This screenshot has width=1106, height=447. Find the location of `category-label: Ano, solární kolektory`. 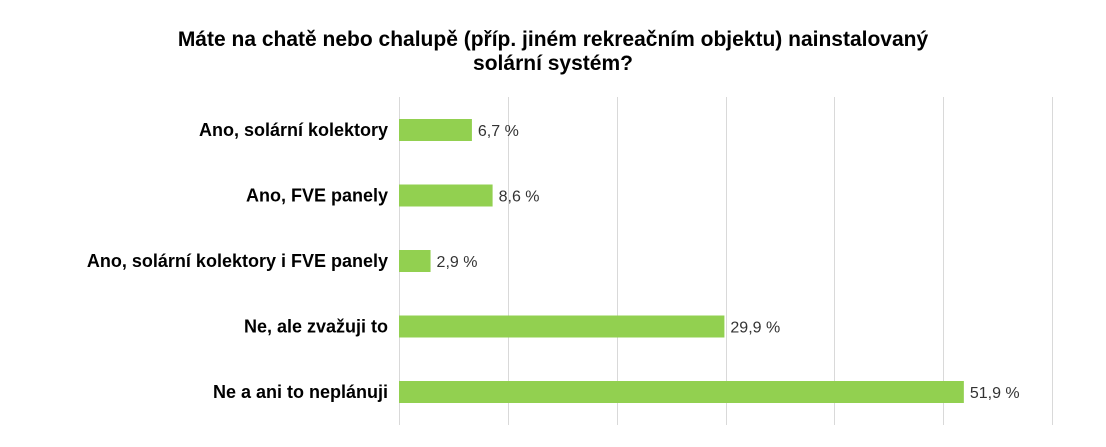

category-label: Ano, solární kolektory is located at coordinates (293, 130).